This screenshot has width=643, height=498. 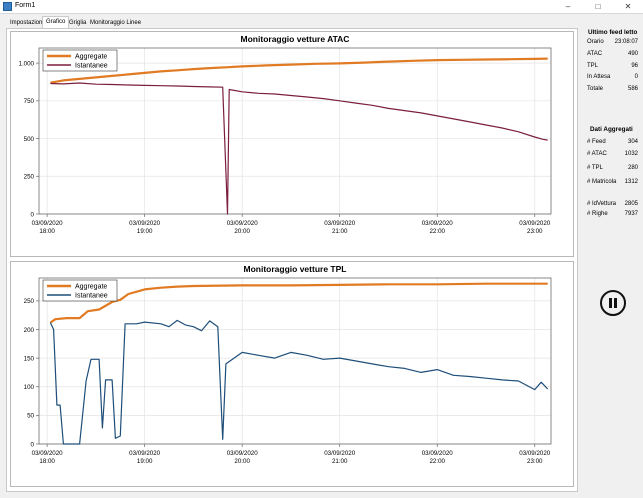 What do you see at coordinates (610, 67) in the screenshot?
I see `feed-row-tpl: TPL 96` at bounding box center [610, 67].